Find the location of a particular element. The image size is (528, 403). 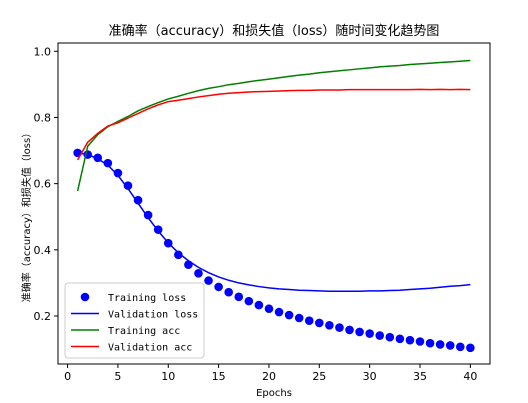

y-axis: 0.2 0.4 0.6 0.8 1.0 is located at coordinates (46, 184).